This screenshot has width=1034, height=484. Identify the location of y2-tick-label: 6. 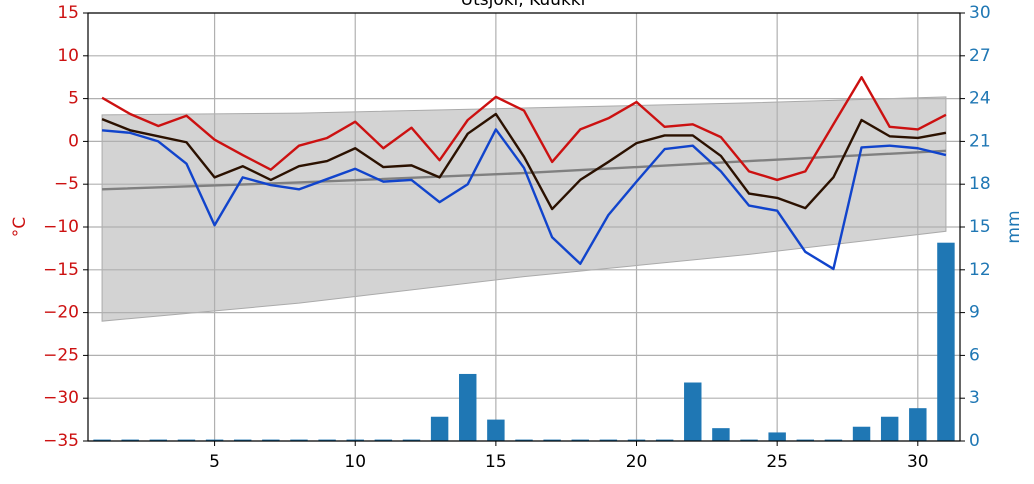
(974, 355).